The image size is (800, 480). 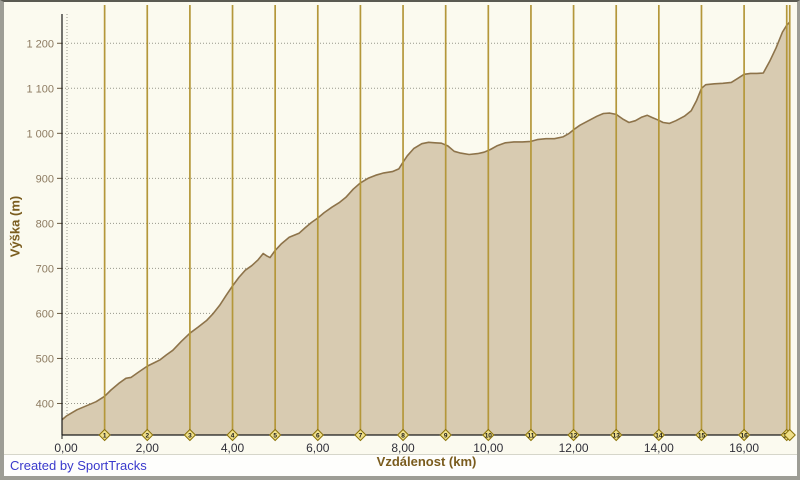 I want to click on y-tick-label: 500, so click(x=45, y=359).